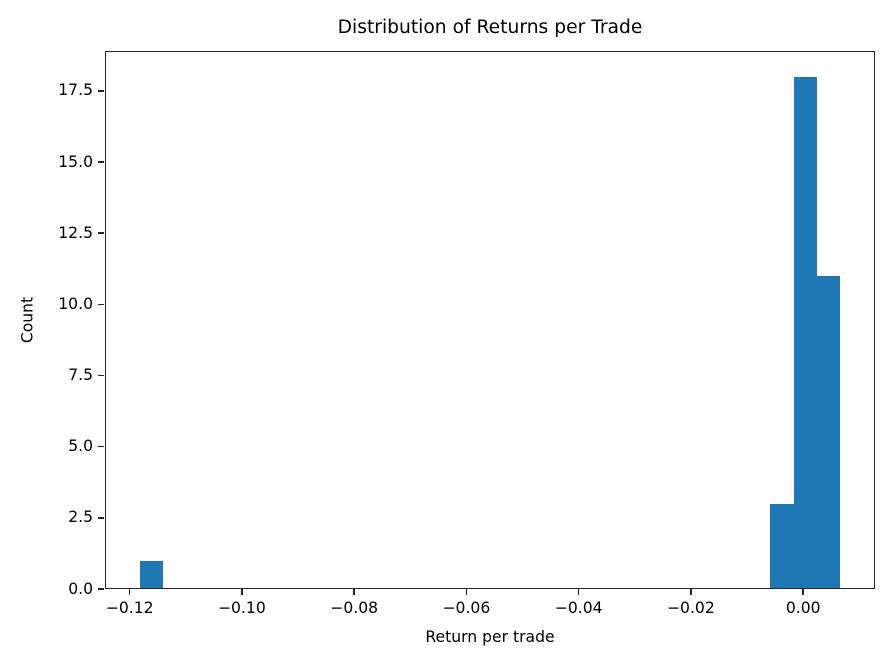 The width and height of the screenshot is (896, 672). What do you see at coordinates (354, 608) in the screenshot?
I see `x-tick-label: −0.08` at bounding box center [354, 608].